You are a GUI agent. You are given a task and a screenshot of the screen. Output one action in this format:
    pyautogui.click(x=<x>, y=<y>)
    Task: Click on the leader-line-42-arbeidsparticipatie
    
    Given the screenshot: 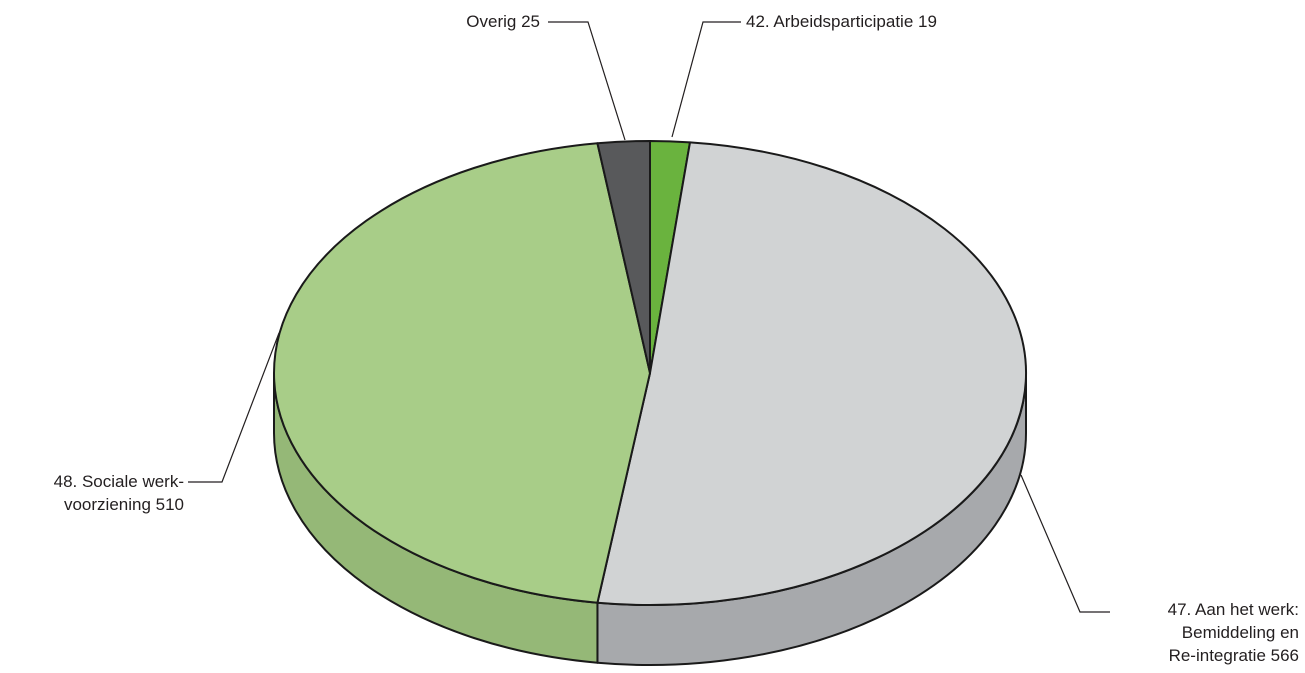 What is the action you would take?
    pyautogui.click(x=706, y=79)
    